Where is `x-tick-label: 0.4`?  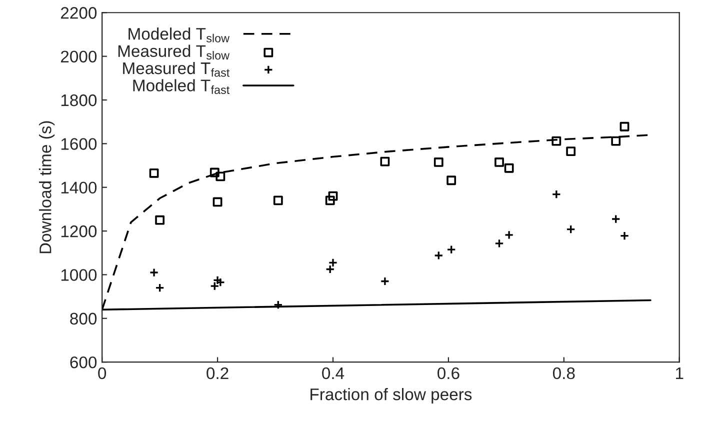 x-tick-label: 0.4 is located at coordinates (333, 373).